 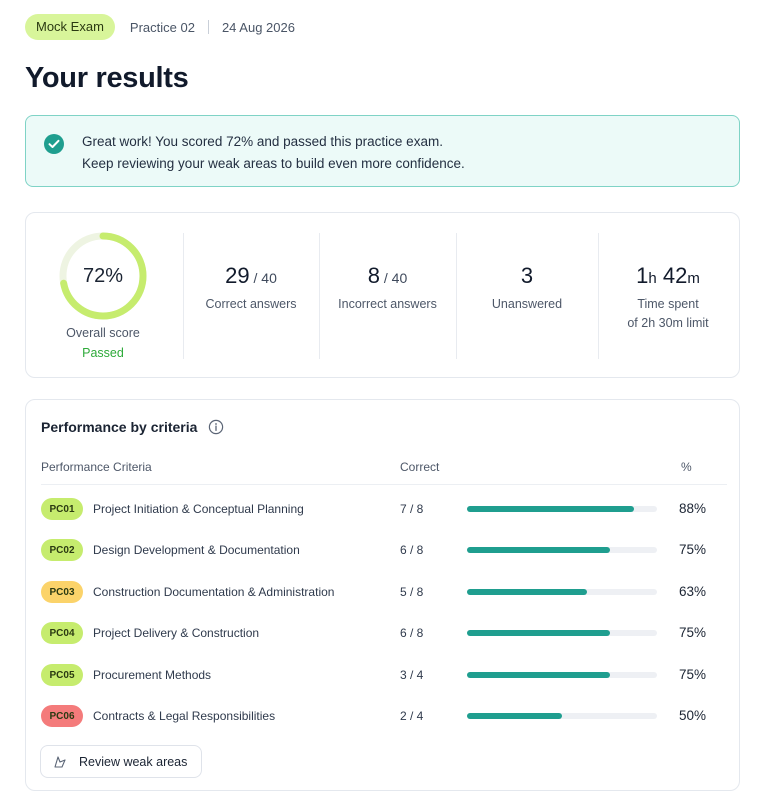 I want to click on criteria-name: Design Development & Documentation, so click(x=196, y=550).